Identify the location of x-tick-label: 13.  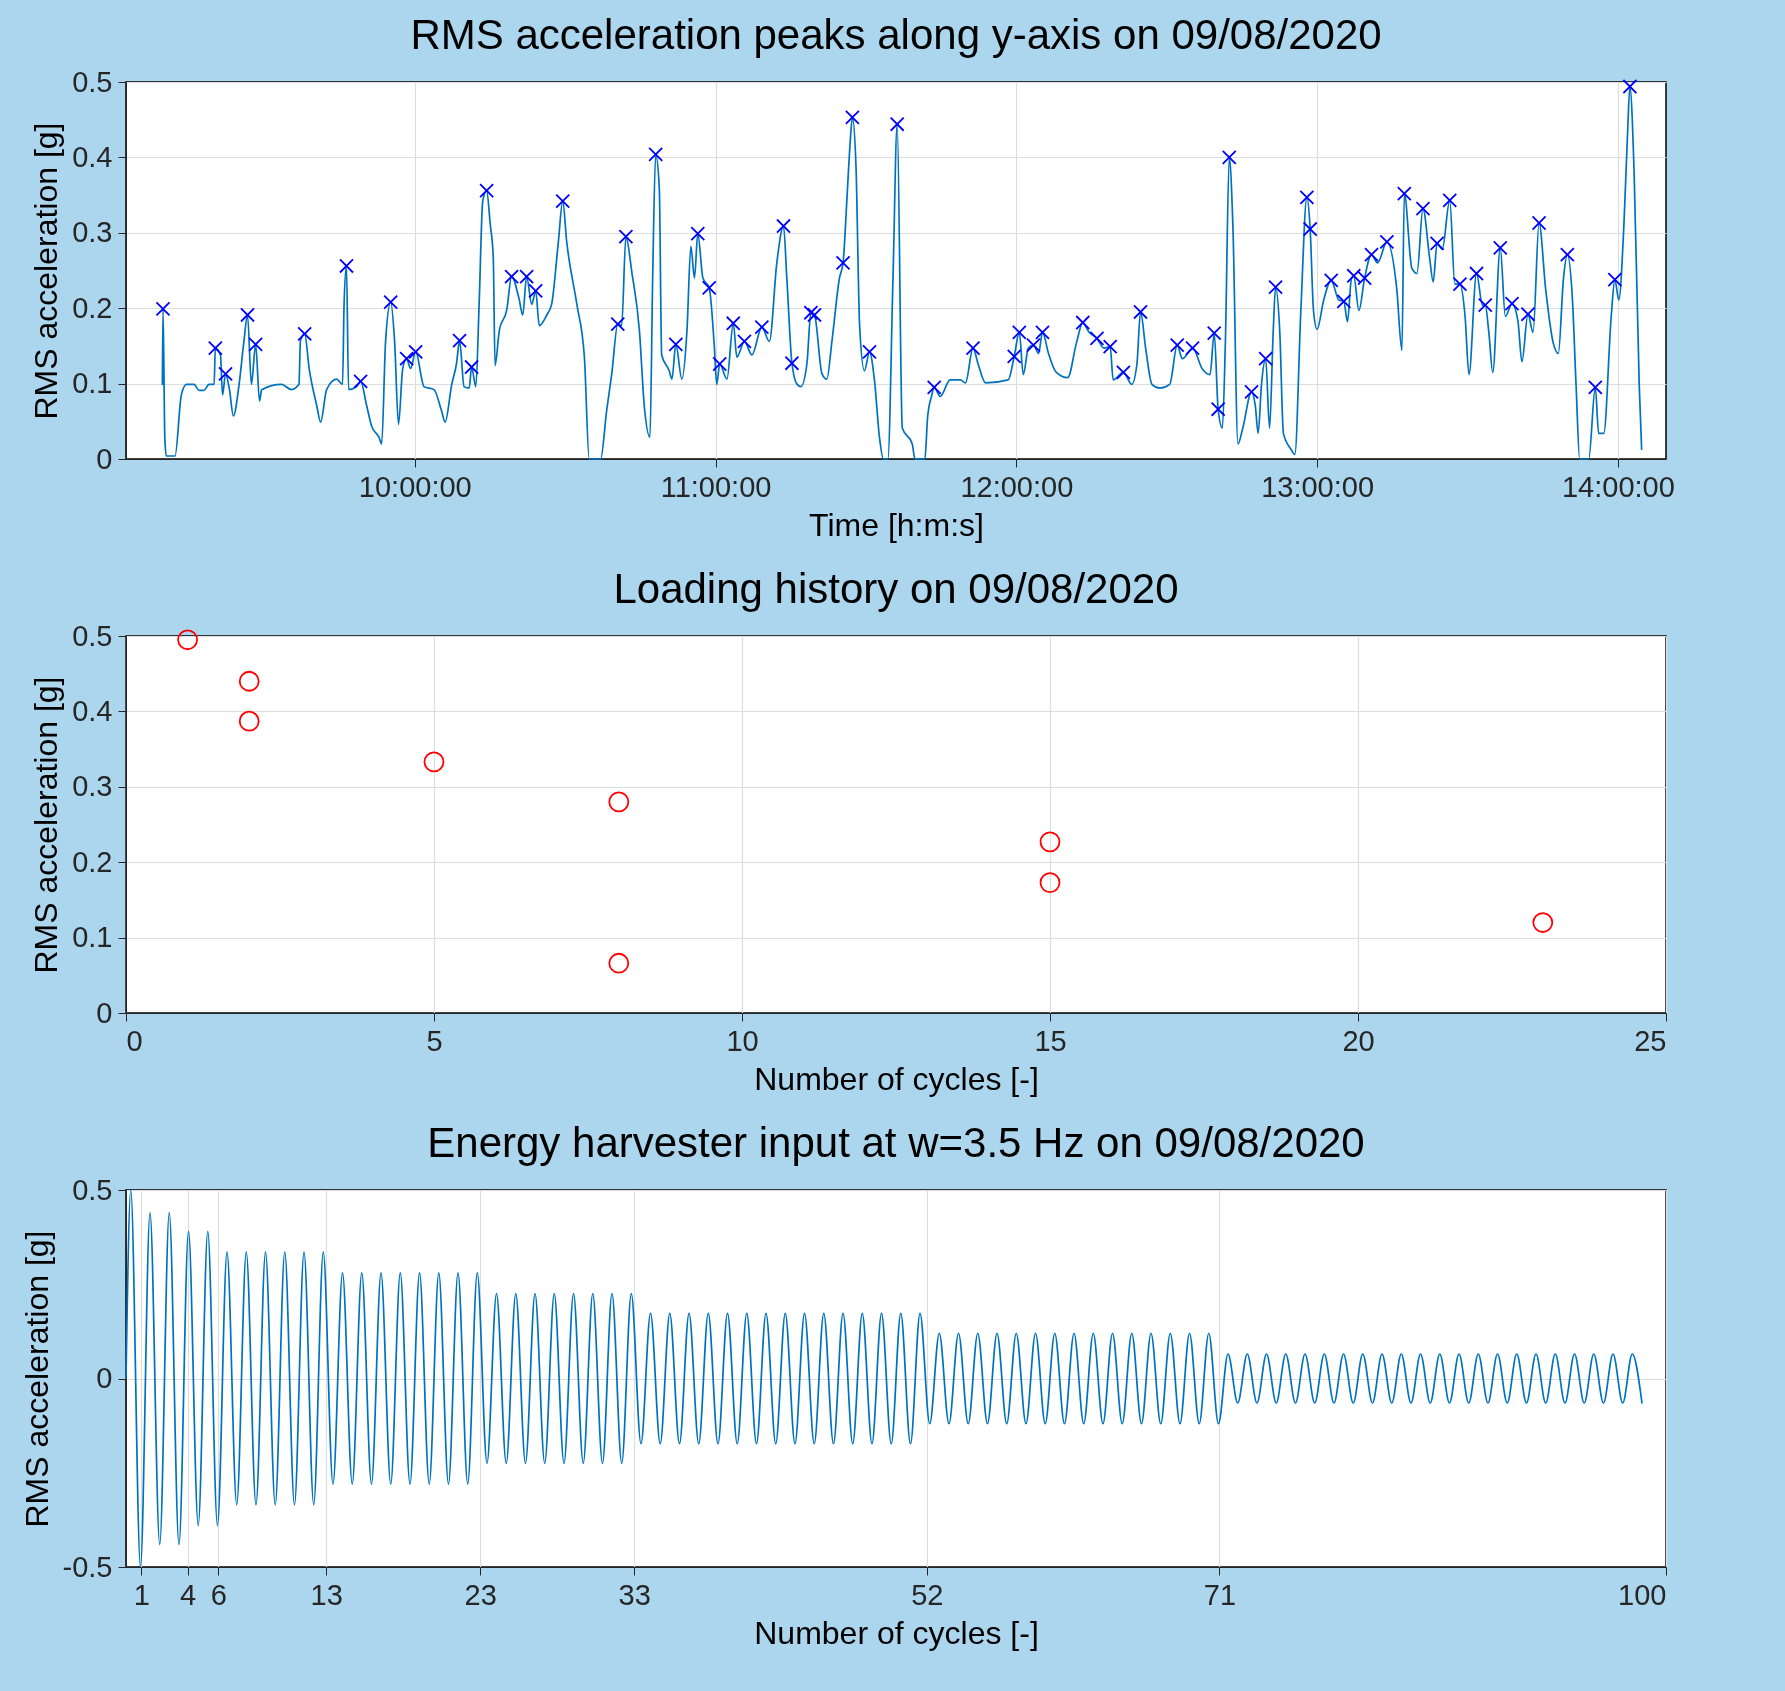
(326, 1594).